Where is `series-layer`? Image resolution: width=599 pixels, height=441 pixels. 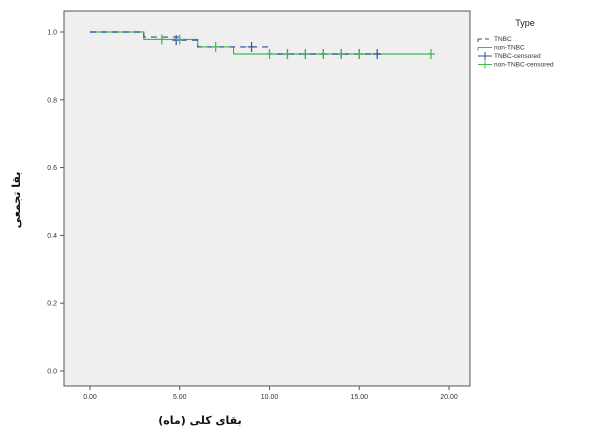
series-layer is located at coordinates (261, 43).